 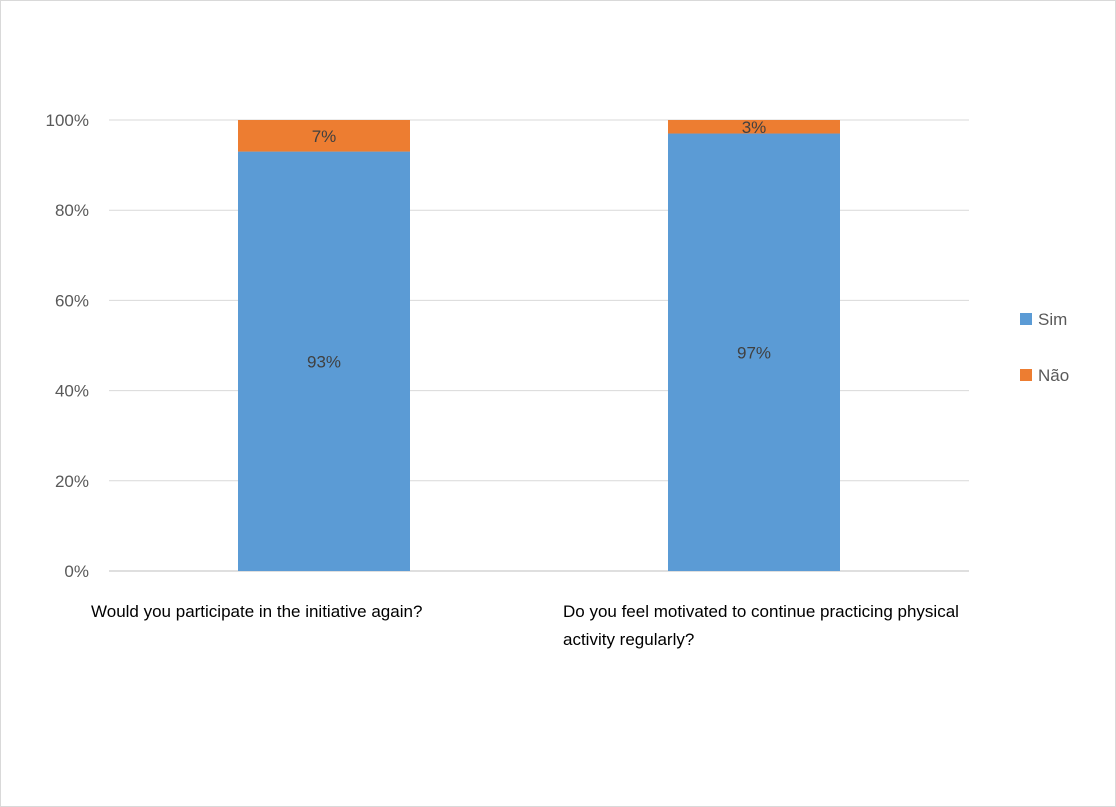 I want to click on legend-label: Sim, so click(x=1052, y=319).